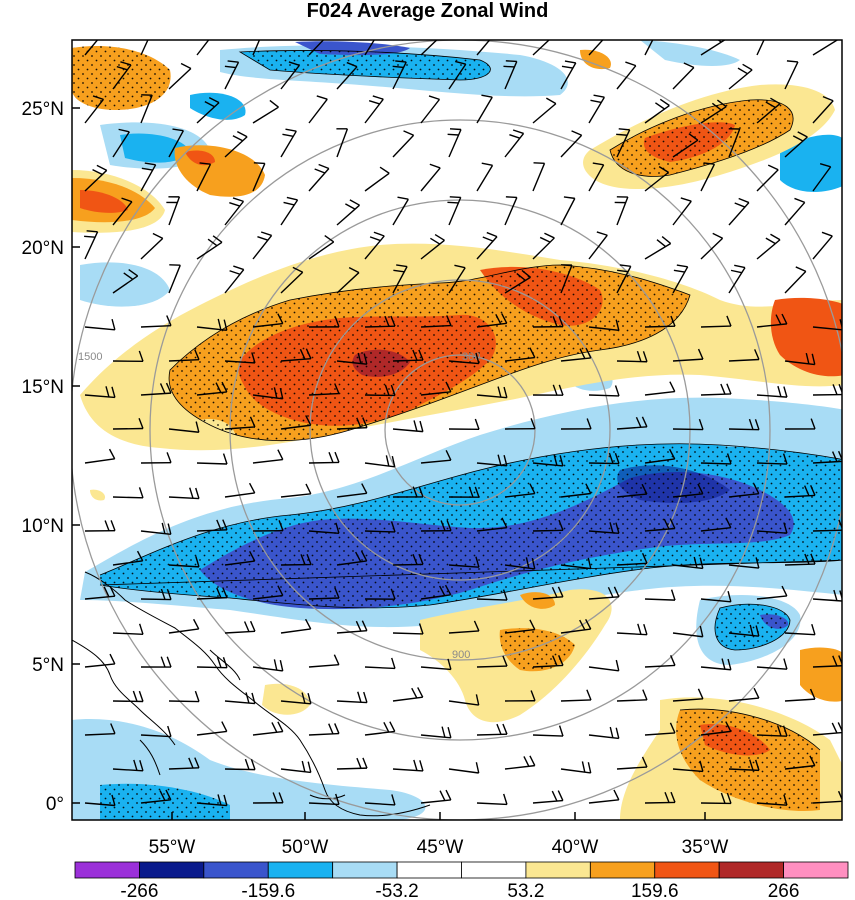 Image resolution: width=855 pixels, height=900 pixels. I want to click on ring-label-mid: 900, so click(461, 655).